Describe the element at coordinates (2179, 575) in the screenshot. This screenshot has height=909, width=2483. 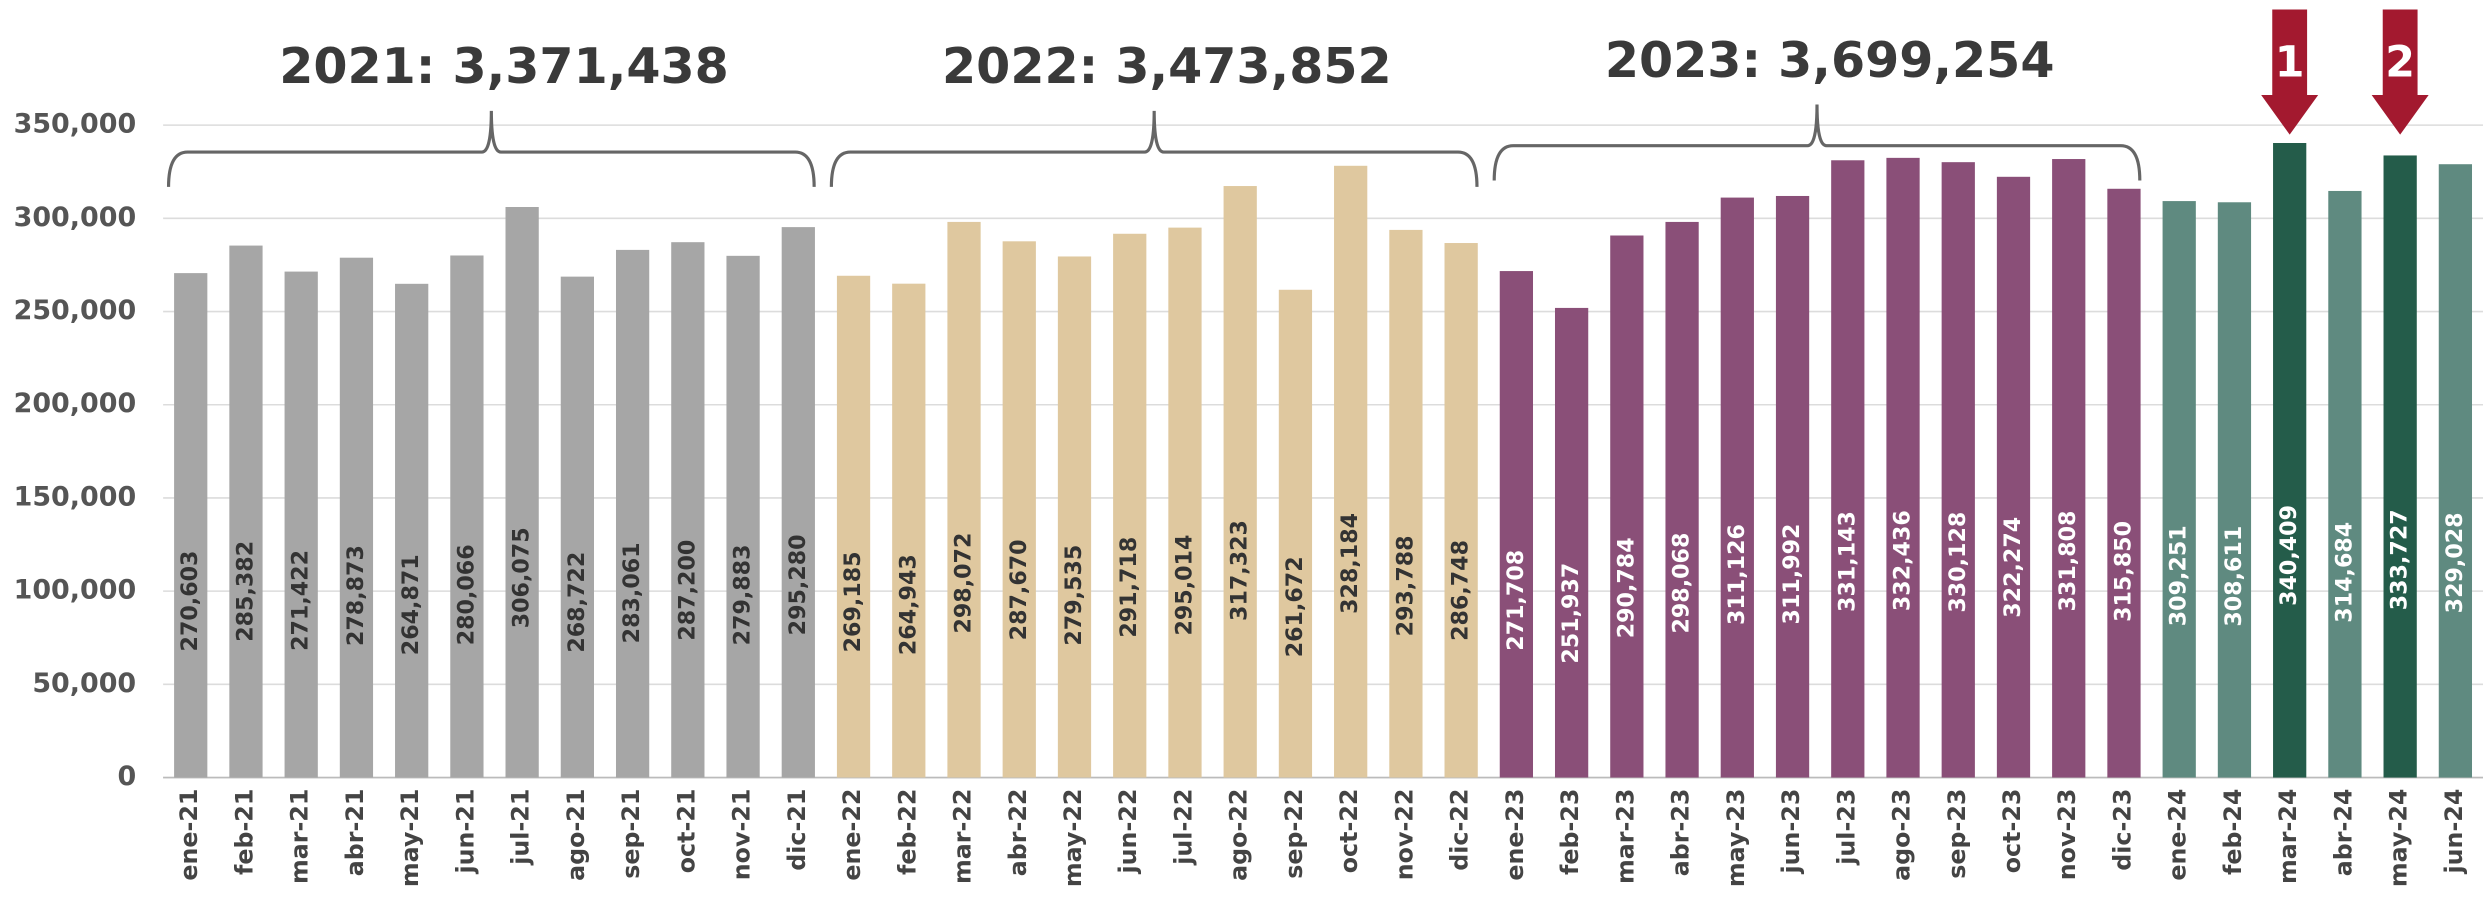
I see `value-label: 309,251` at that location.